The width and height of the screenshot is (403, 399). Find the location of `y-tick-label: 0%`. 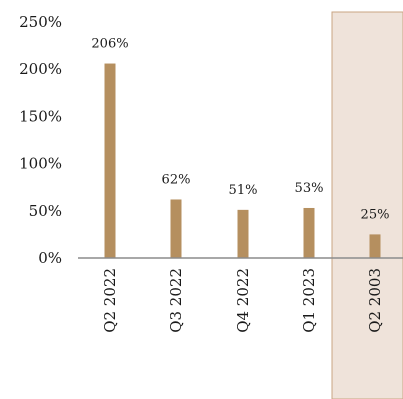

y-tick-label: 0% is located at coordinates (50, 258).